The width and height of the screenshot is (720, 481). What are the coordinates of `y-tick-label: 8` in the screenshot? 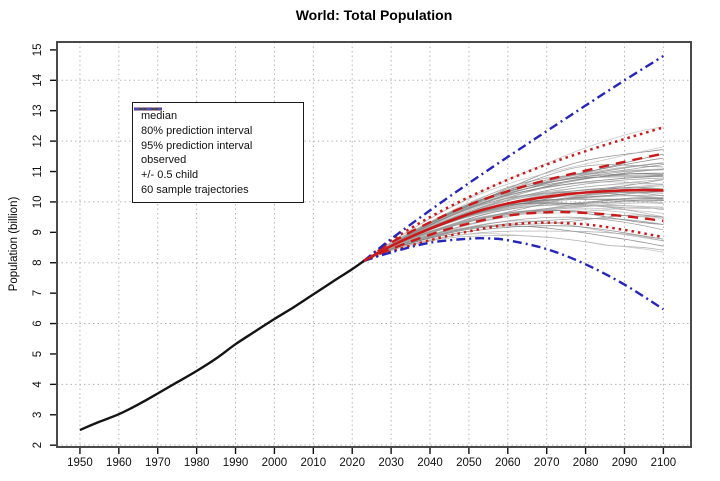 It's located at (38, 262).